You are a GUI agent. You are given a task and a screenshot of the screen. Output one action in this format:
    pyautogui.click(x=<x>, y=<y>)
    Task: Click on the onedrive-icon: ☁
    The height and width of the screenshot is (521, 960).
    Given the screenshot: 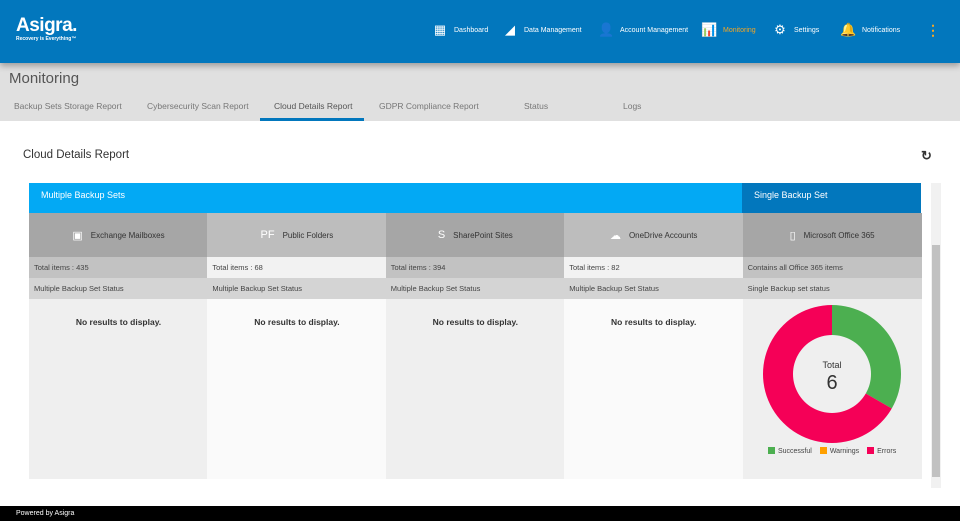 What is the action you would take?
    pyautogui.click(x=615, y=235)
    